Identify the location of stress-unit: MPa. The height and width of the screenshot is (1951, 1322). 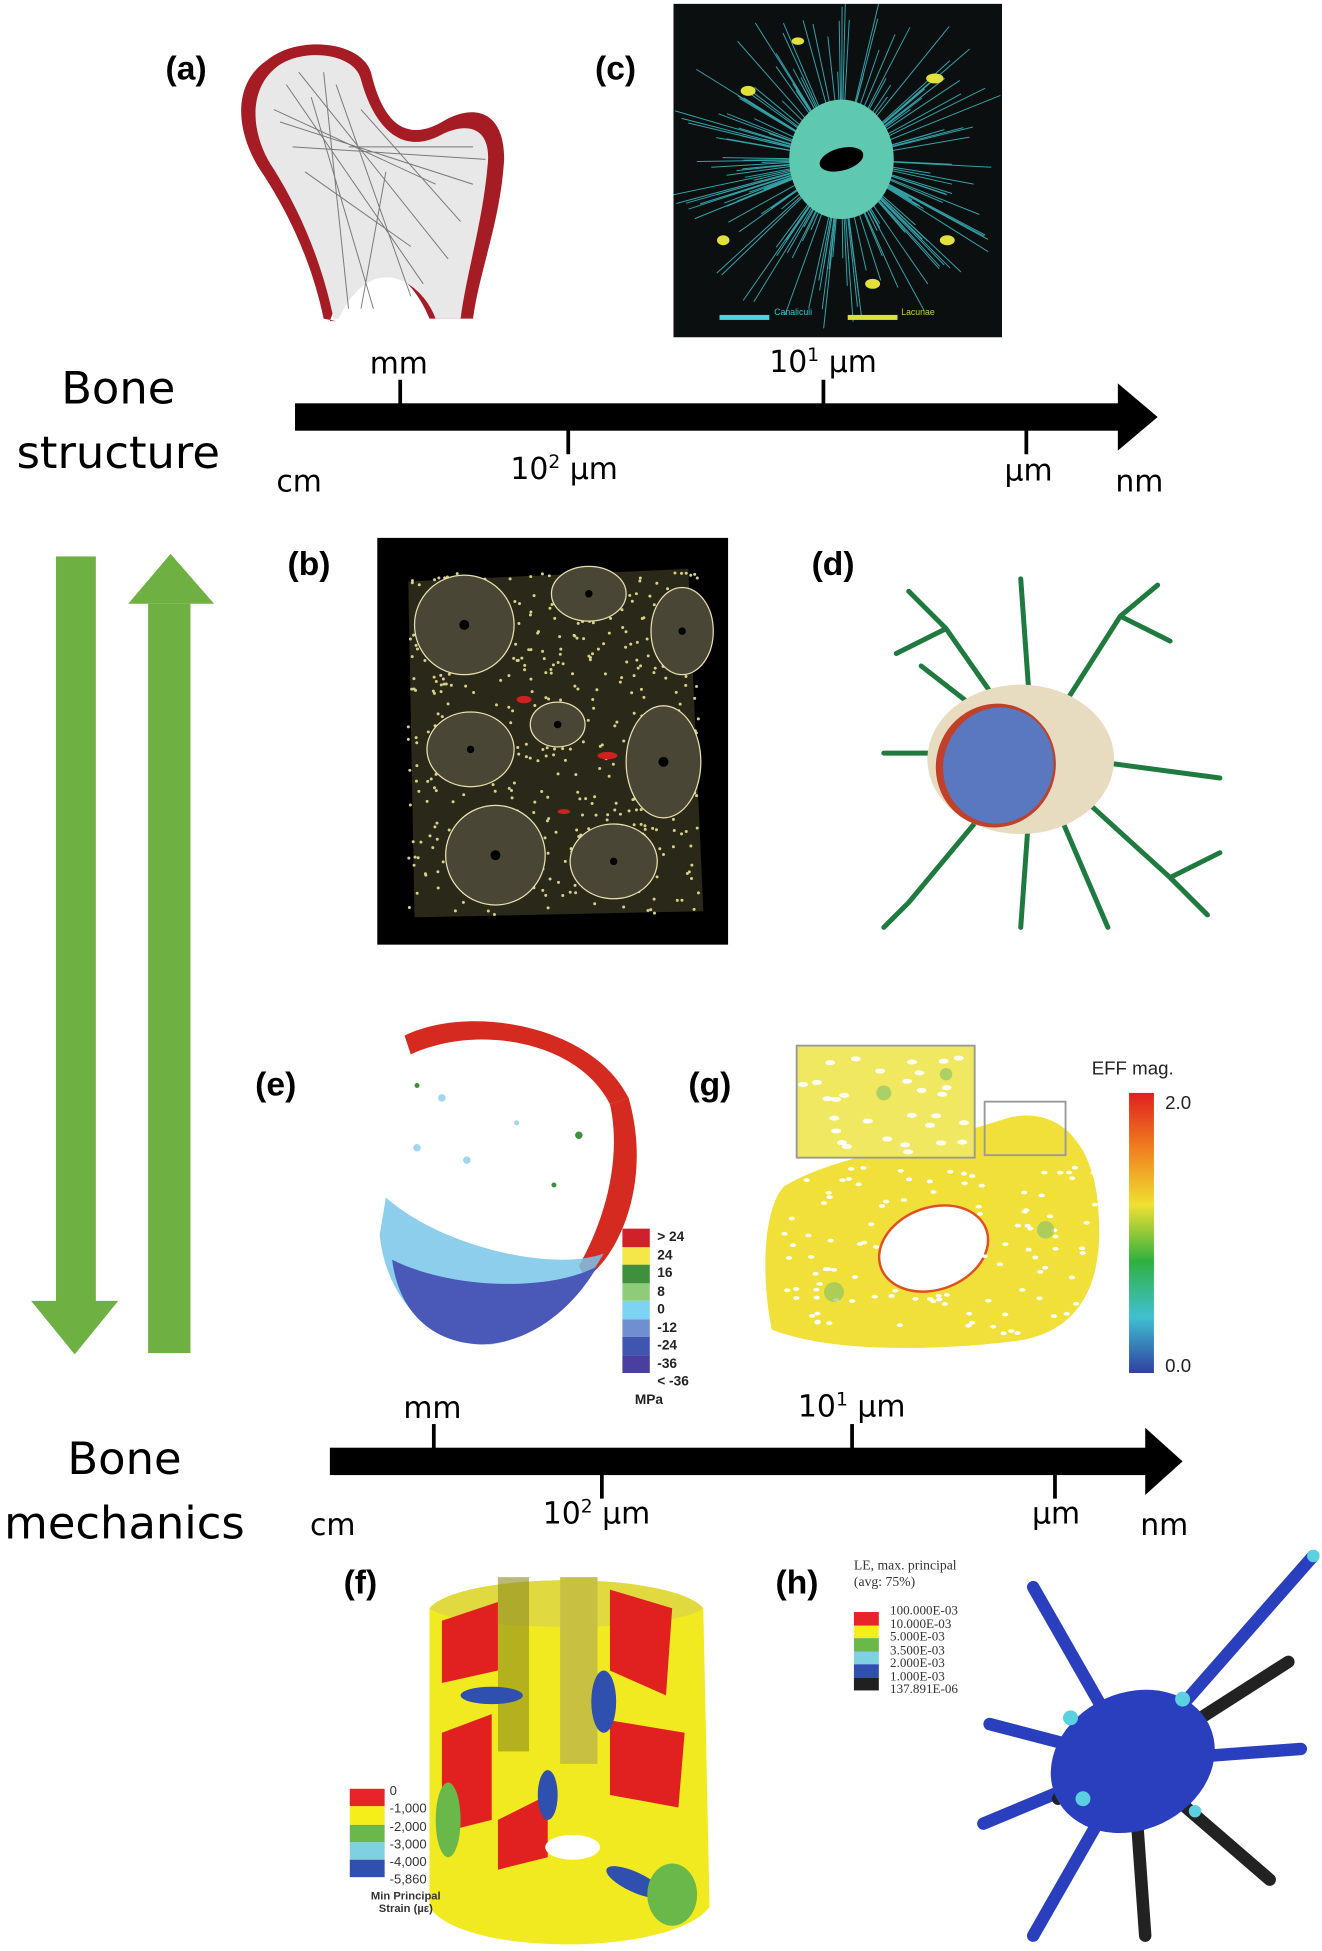
(649, 1400).